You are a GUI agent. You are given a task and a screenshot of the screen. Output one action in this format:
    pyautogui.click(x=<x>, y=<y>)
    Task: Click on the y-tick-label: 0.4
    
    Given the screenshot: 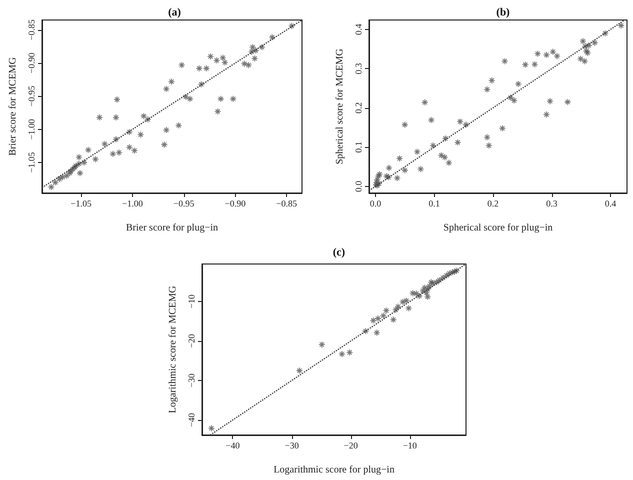 What is the action you would take?
    pyautogui.click(x=359, y=29)
    